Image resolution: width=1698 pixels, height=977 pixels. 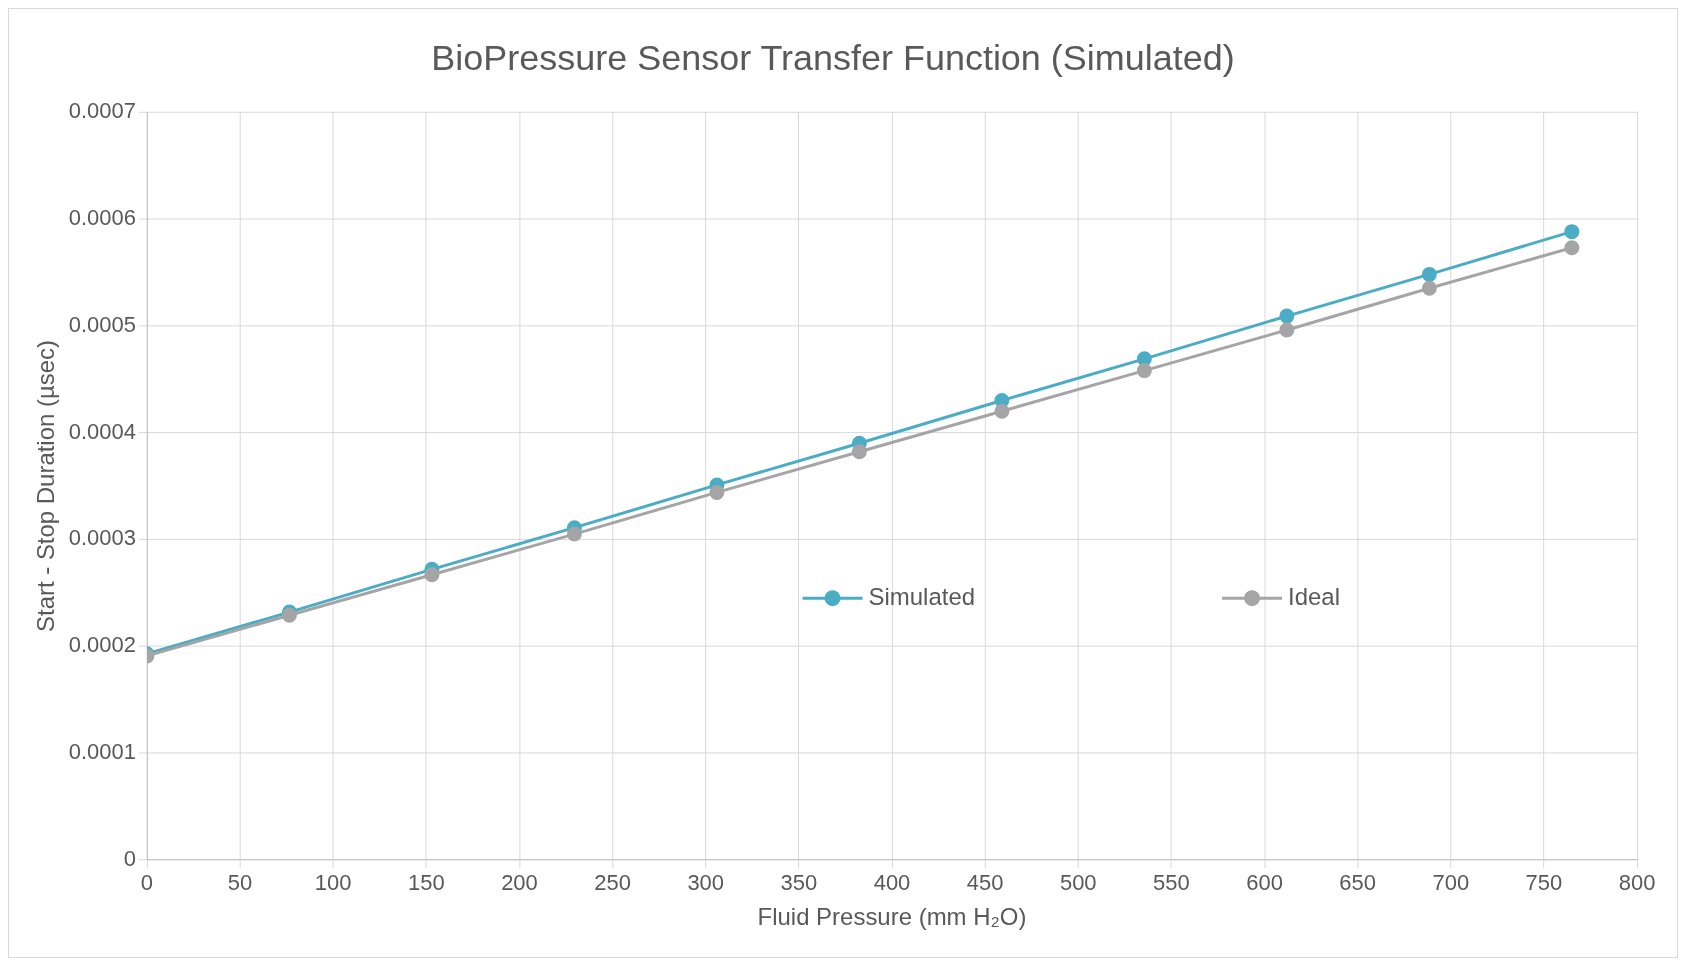 I want to click on x-tick-label: 400, so click(x=892, y=883).